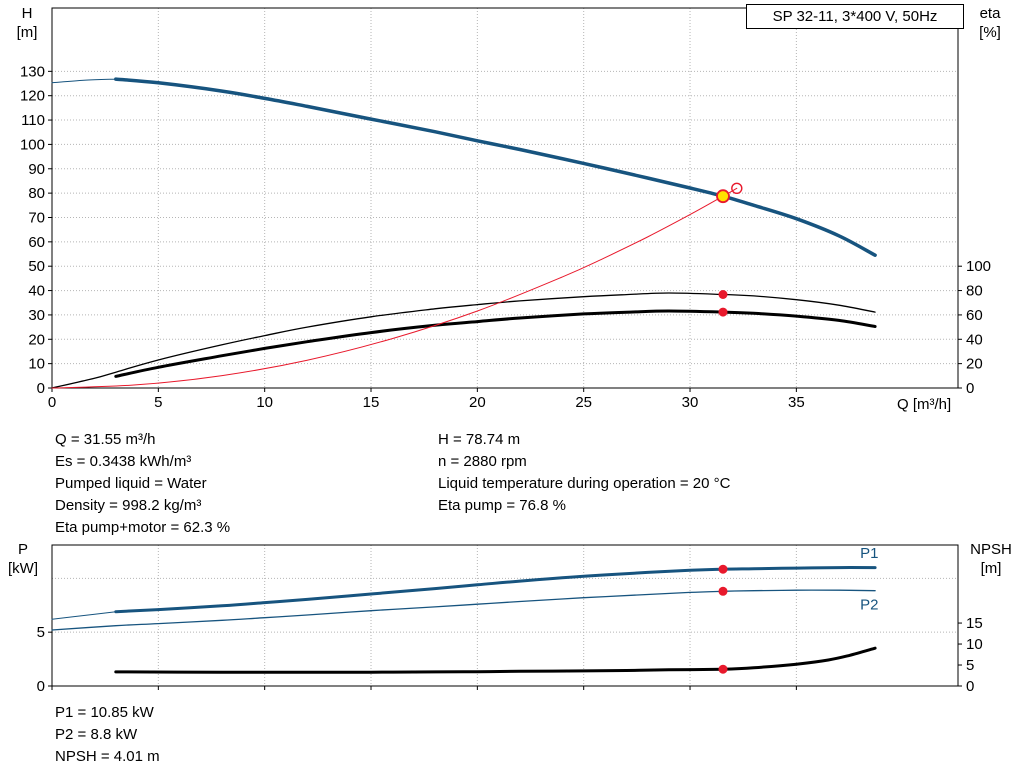 The width and height of the screenshot is (1024, 781). I want to click on y-left-tick-label: 10, so click(36, 364).